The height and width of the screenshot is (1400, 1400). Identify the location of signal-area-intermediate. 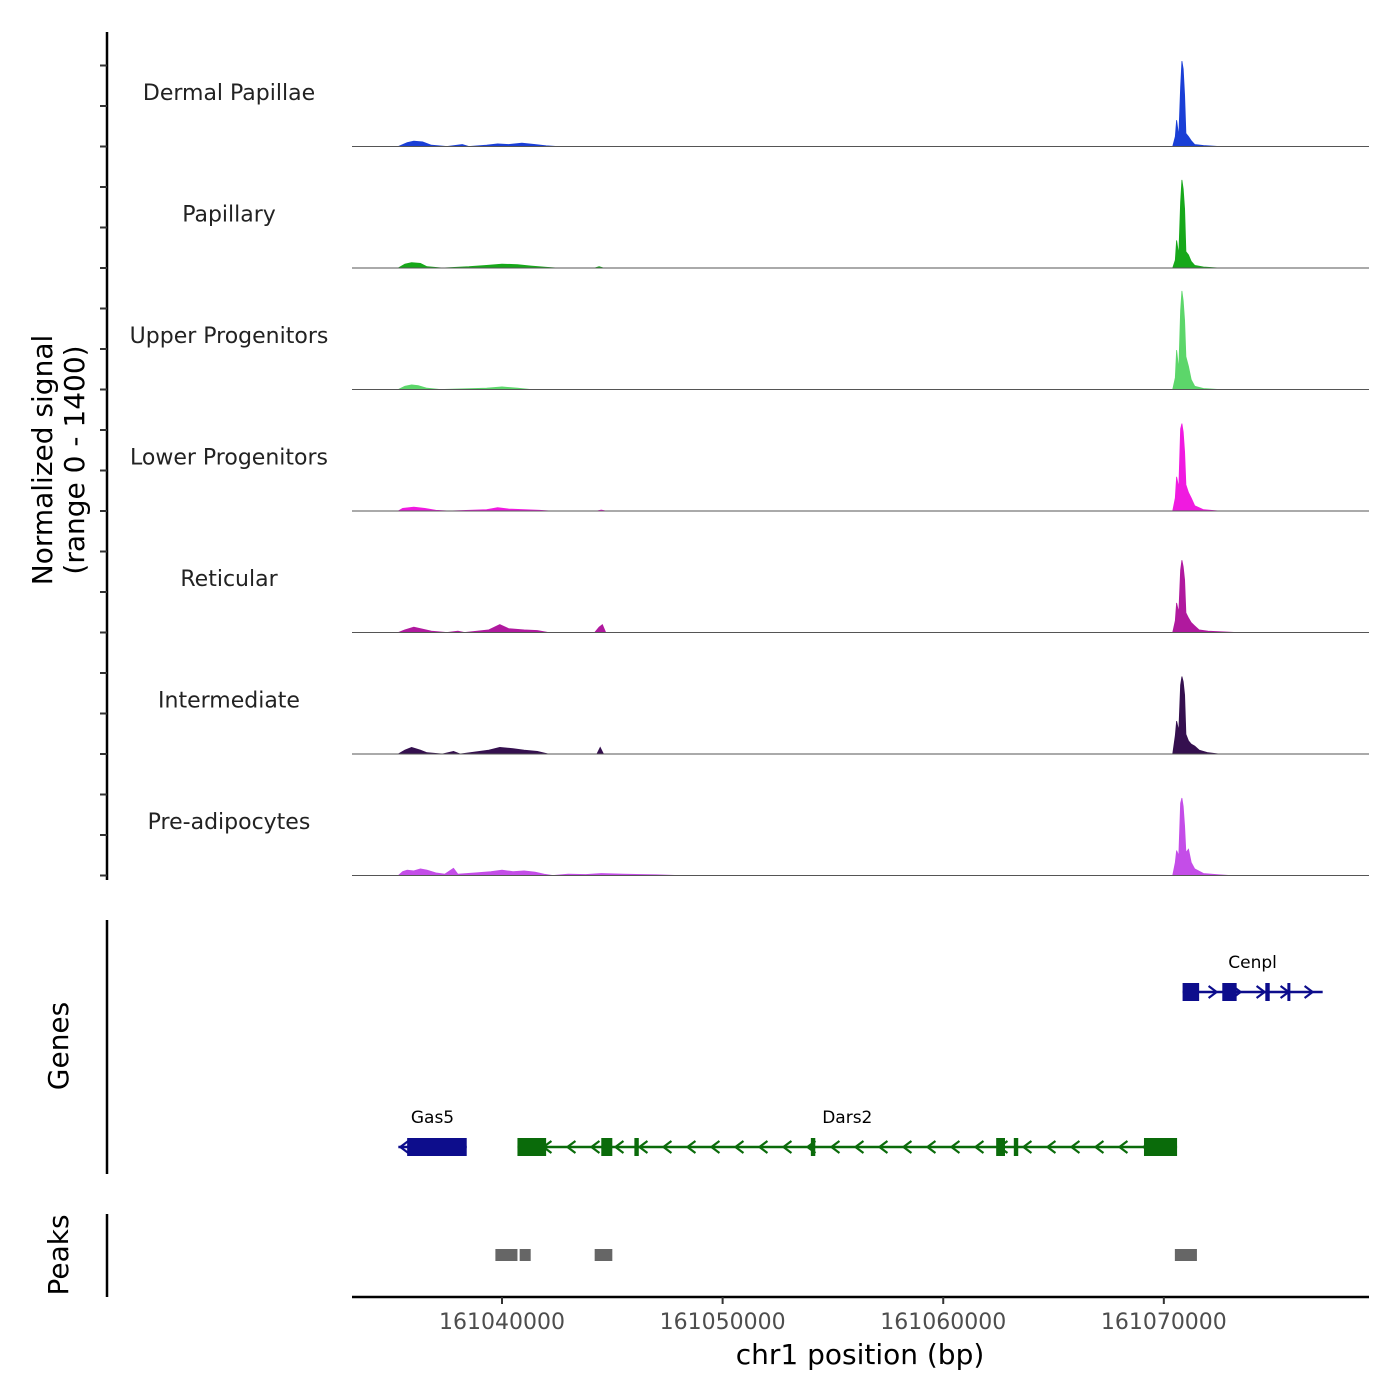
(860, 715).